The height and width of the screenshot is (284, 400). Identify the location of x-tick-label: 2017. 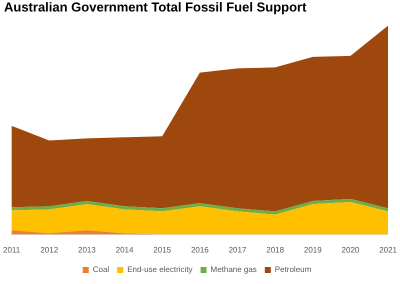
(237, 249).